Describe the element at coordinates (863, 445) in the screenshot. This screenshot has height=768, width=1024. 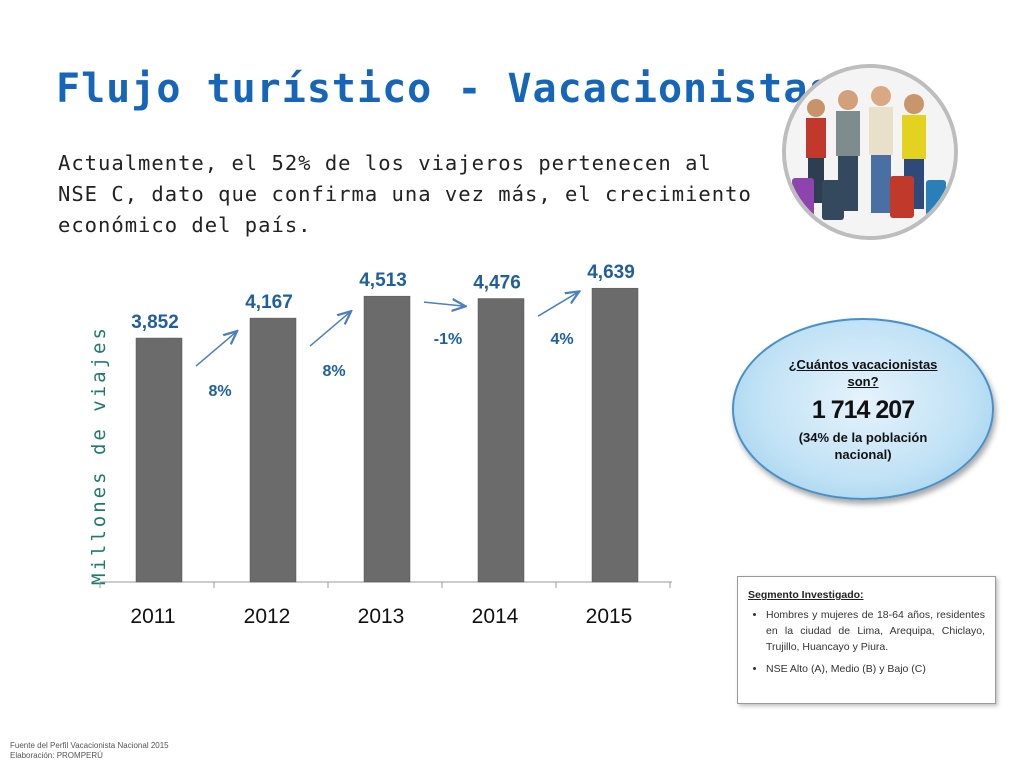
I see `callout-note: (34% de la población nacional)` at that location.